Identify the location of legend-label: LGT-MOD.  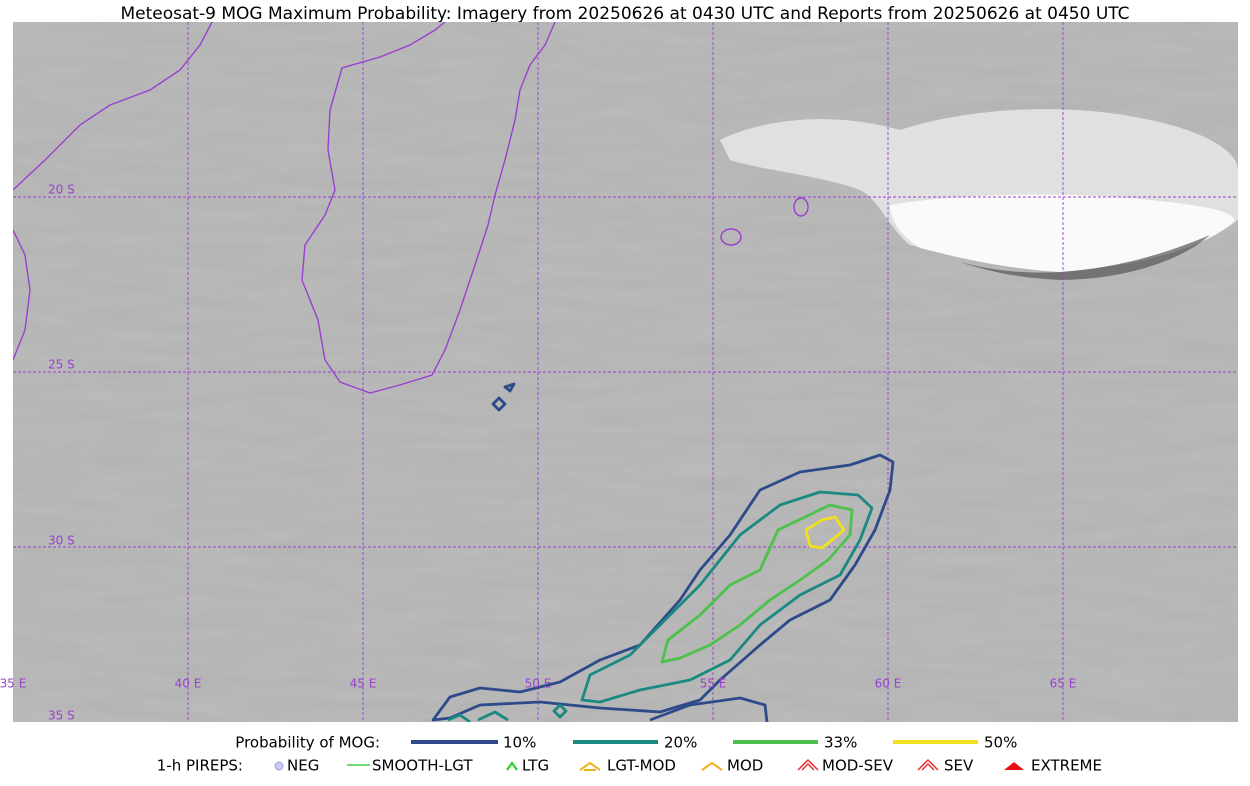
(641, 766).